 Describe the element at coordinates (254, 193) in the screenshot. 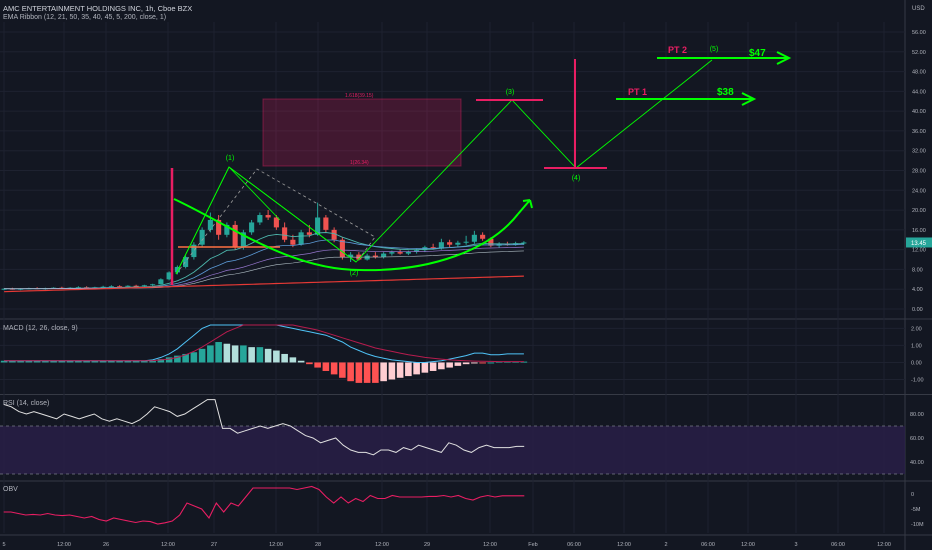

I see `wave-connector` at that location.